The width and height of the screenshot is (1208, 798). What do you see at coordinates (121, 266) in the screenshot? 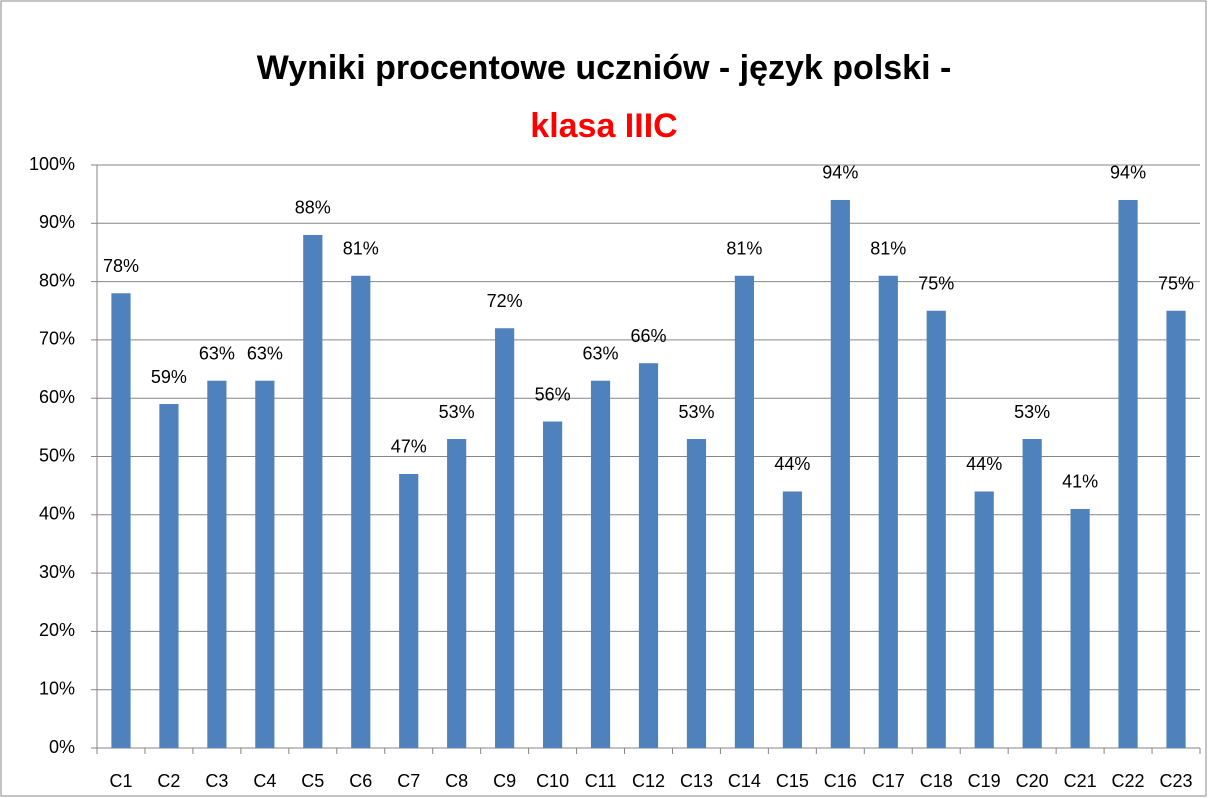
I see `data-label: 78%` at bounding box center [121, 266].